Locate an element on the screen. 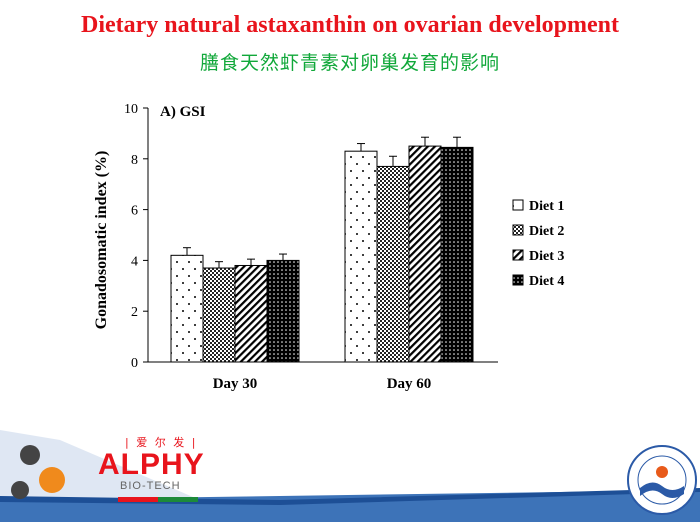  university-seal-icon is located at coordinates (662, 480).